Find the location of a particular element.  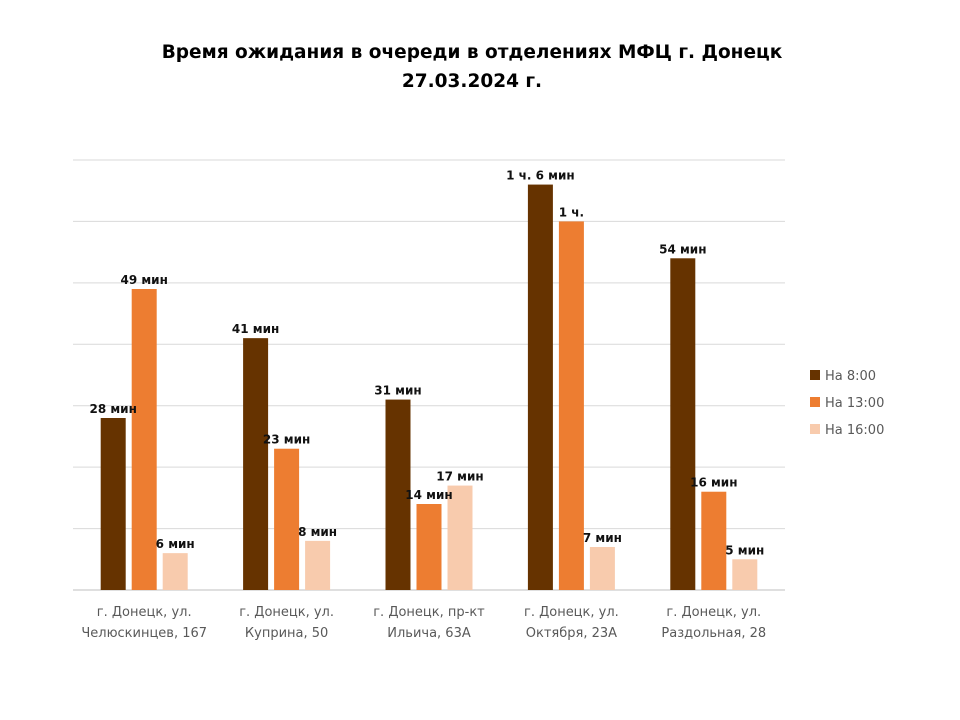

data-label: 49 мин is located at coordinates (144, 280).